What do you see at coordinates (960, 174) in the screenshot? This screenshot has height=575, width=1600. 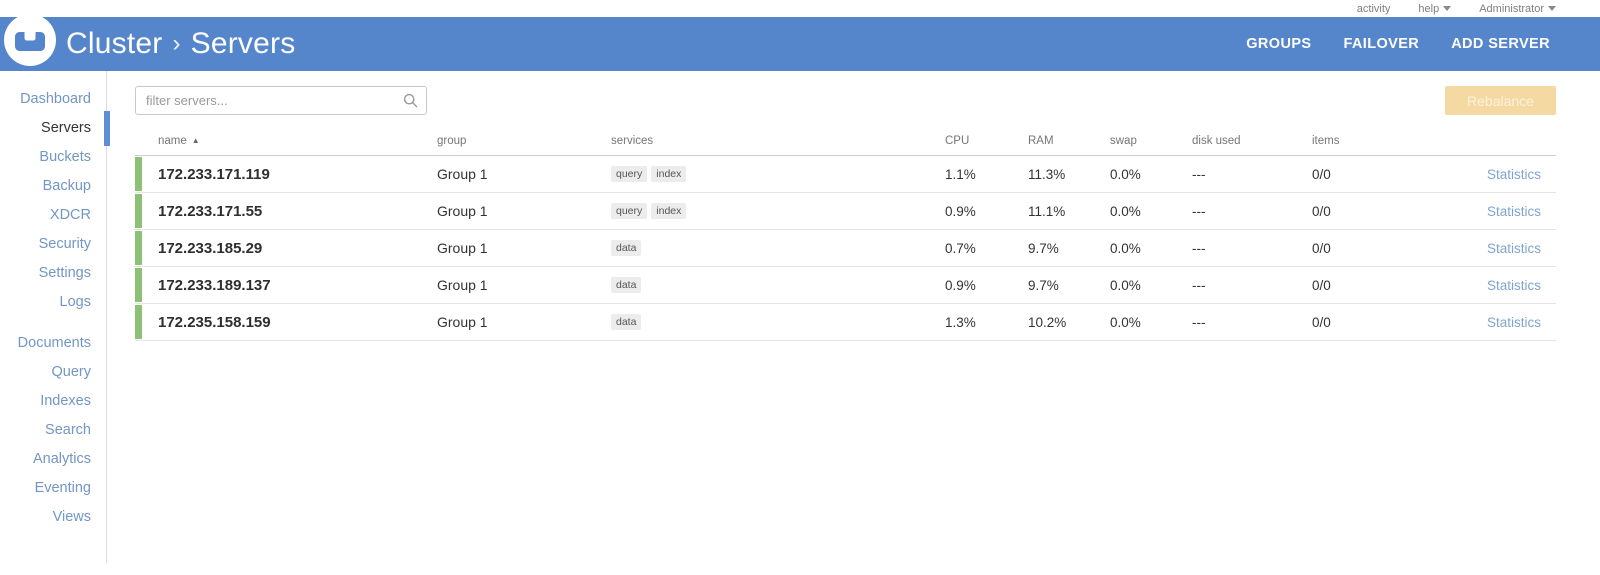 I see `server-cpu: 1.1%` at bounding box center [960, 174].